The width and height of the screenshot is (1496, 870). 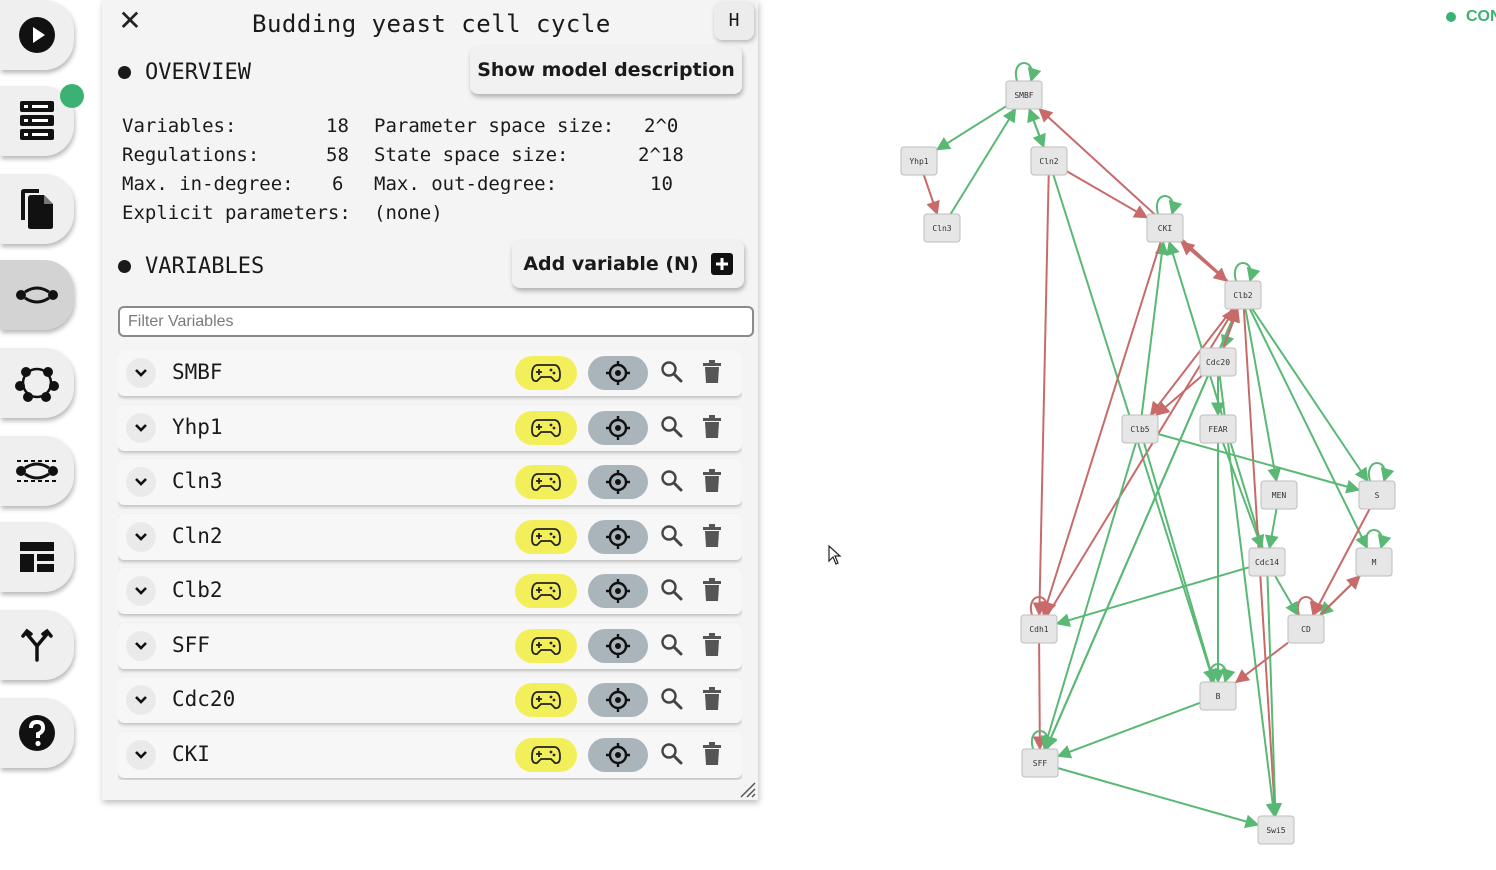 What do you see at coordinates (606, 70) in the screenshot?
I see `show-model-description-button: Show model description` at bounding box center [606, 70].